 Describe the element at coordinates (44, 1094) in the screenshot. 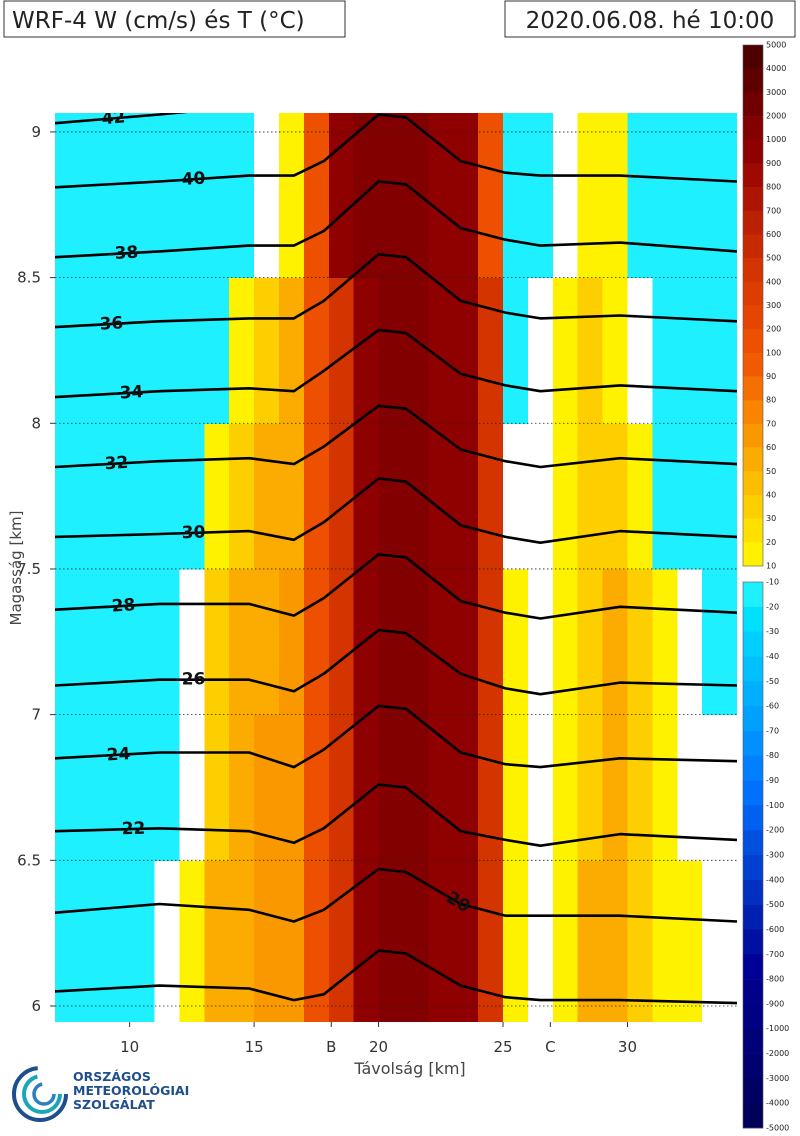

I see `logo-ring` at that location.